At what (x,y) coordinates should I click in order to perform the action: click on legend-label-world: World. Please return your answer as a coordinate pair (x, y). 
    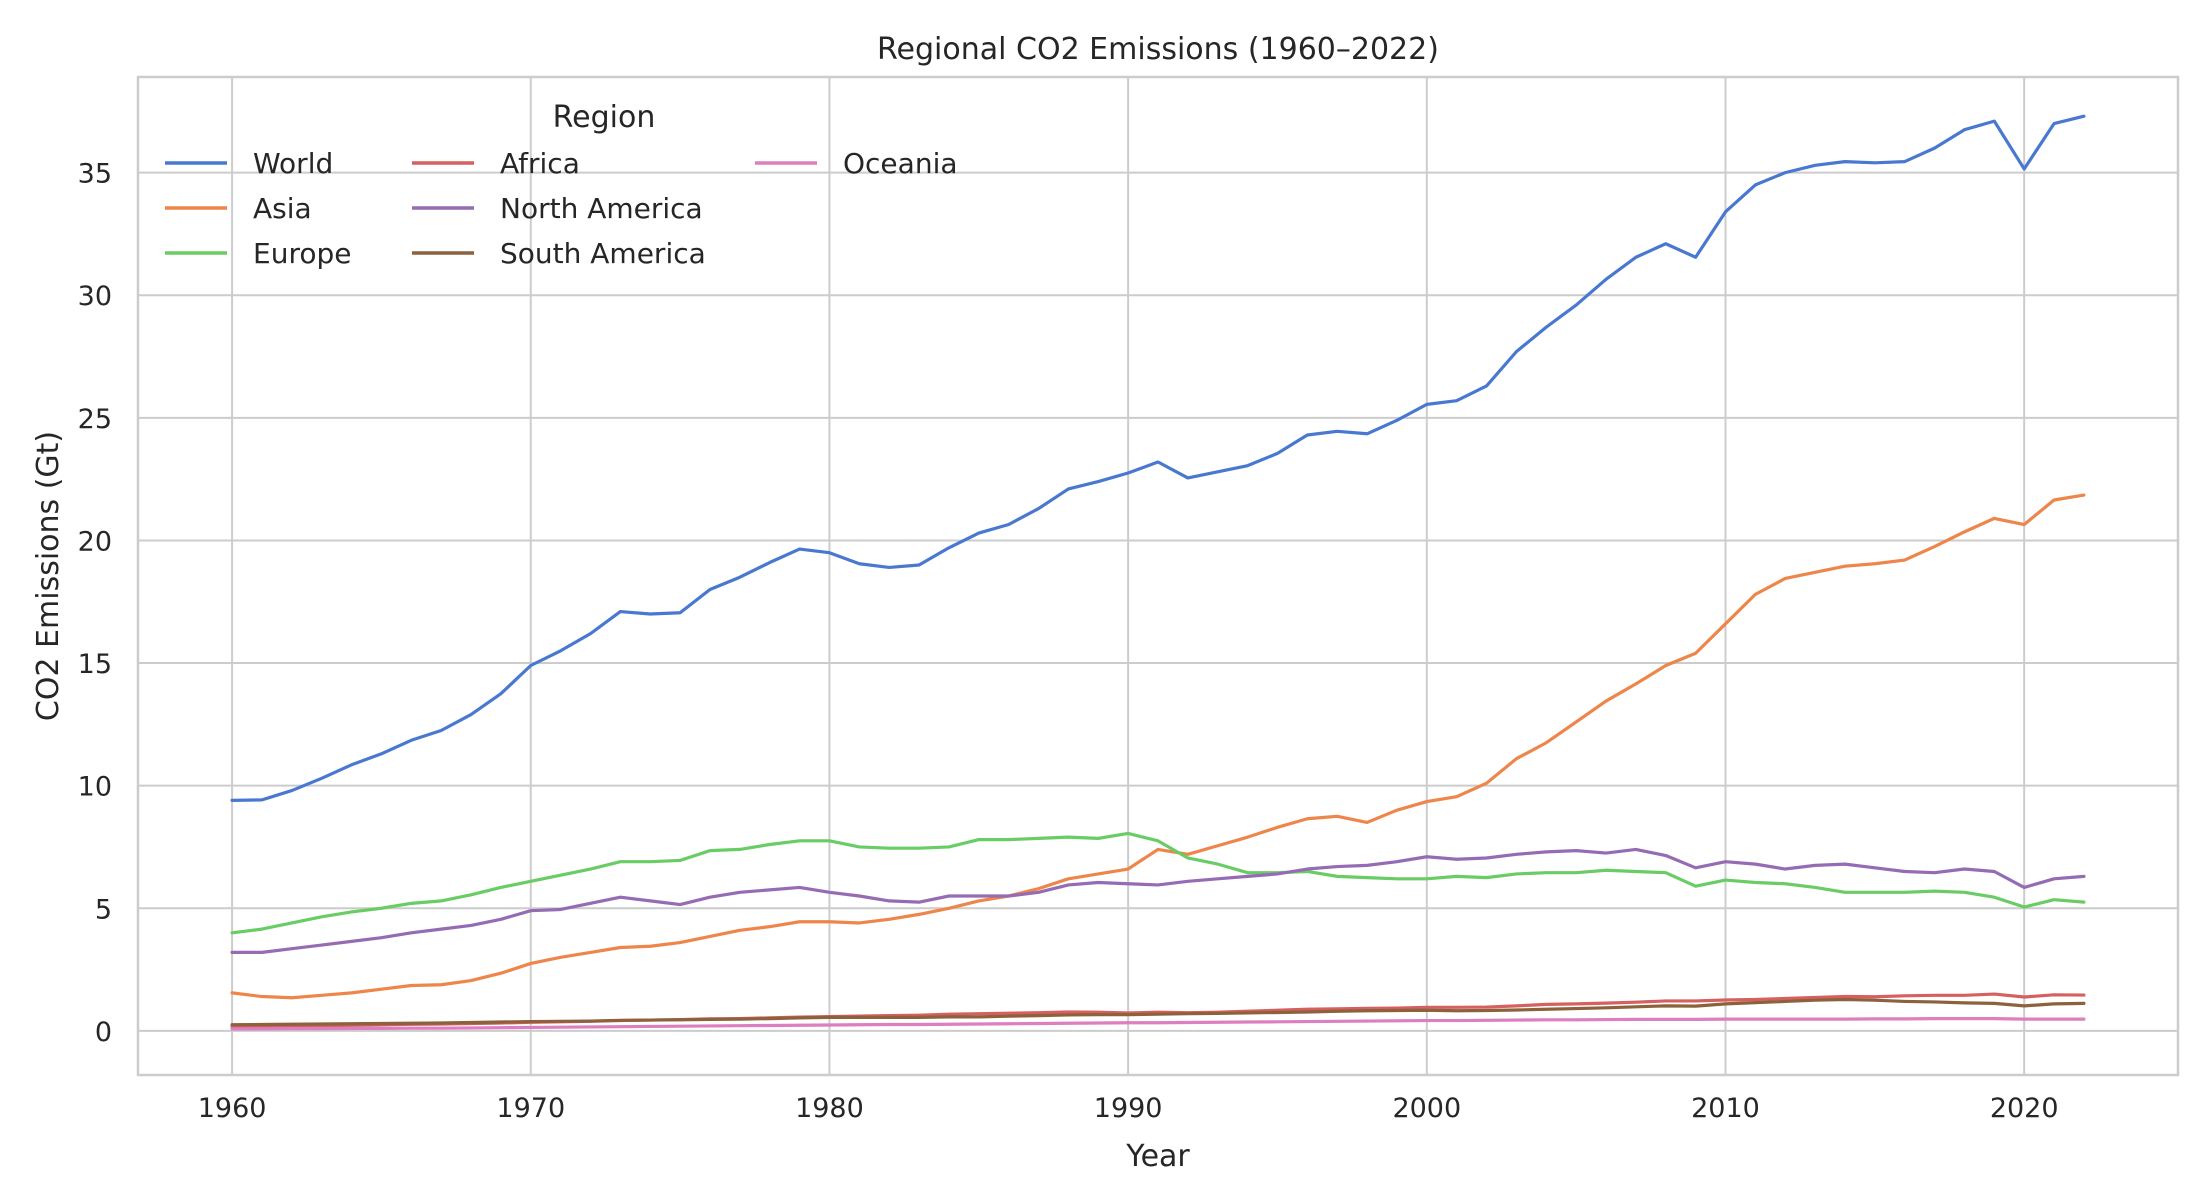
    Looking at the image, I should click on (293, 163).